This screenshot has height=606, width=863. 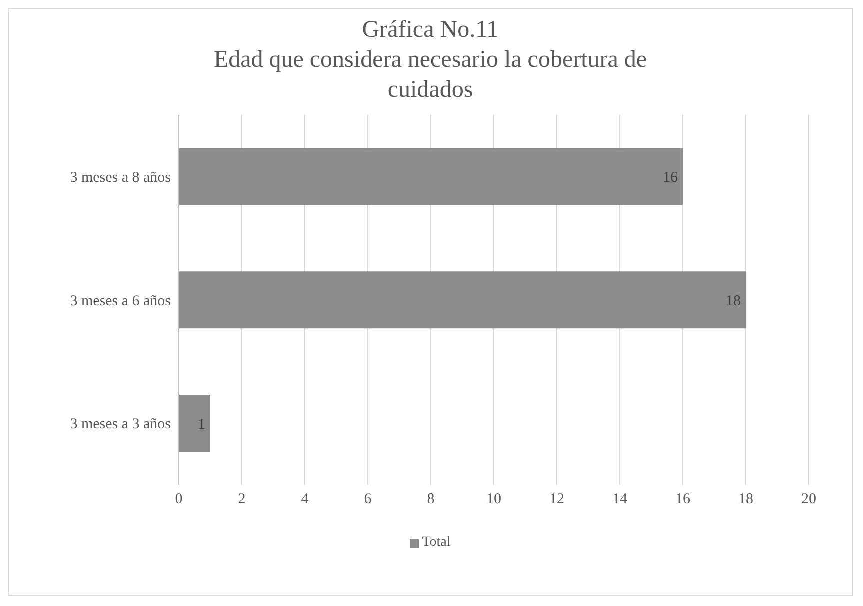 I want to click on x-tick-label: 10, so click(x=494, y=500).